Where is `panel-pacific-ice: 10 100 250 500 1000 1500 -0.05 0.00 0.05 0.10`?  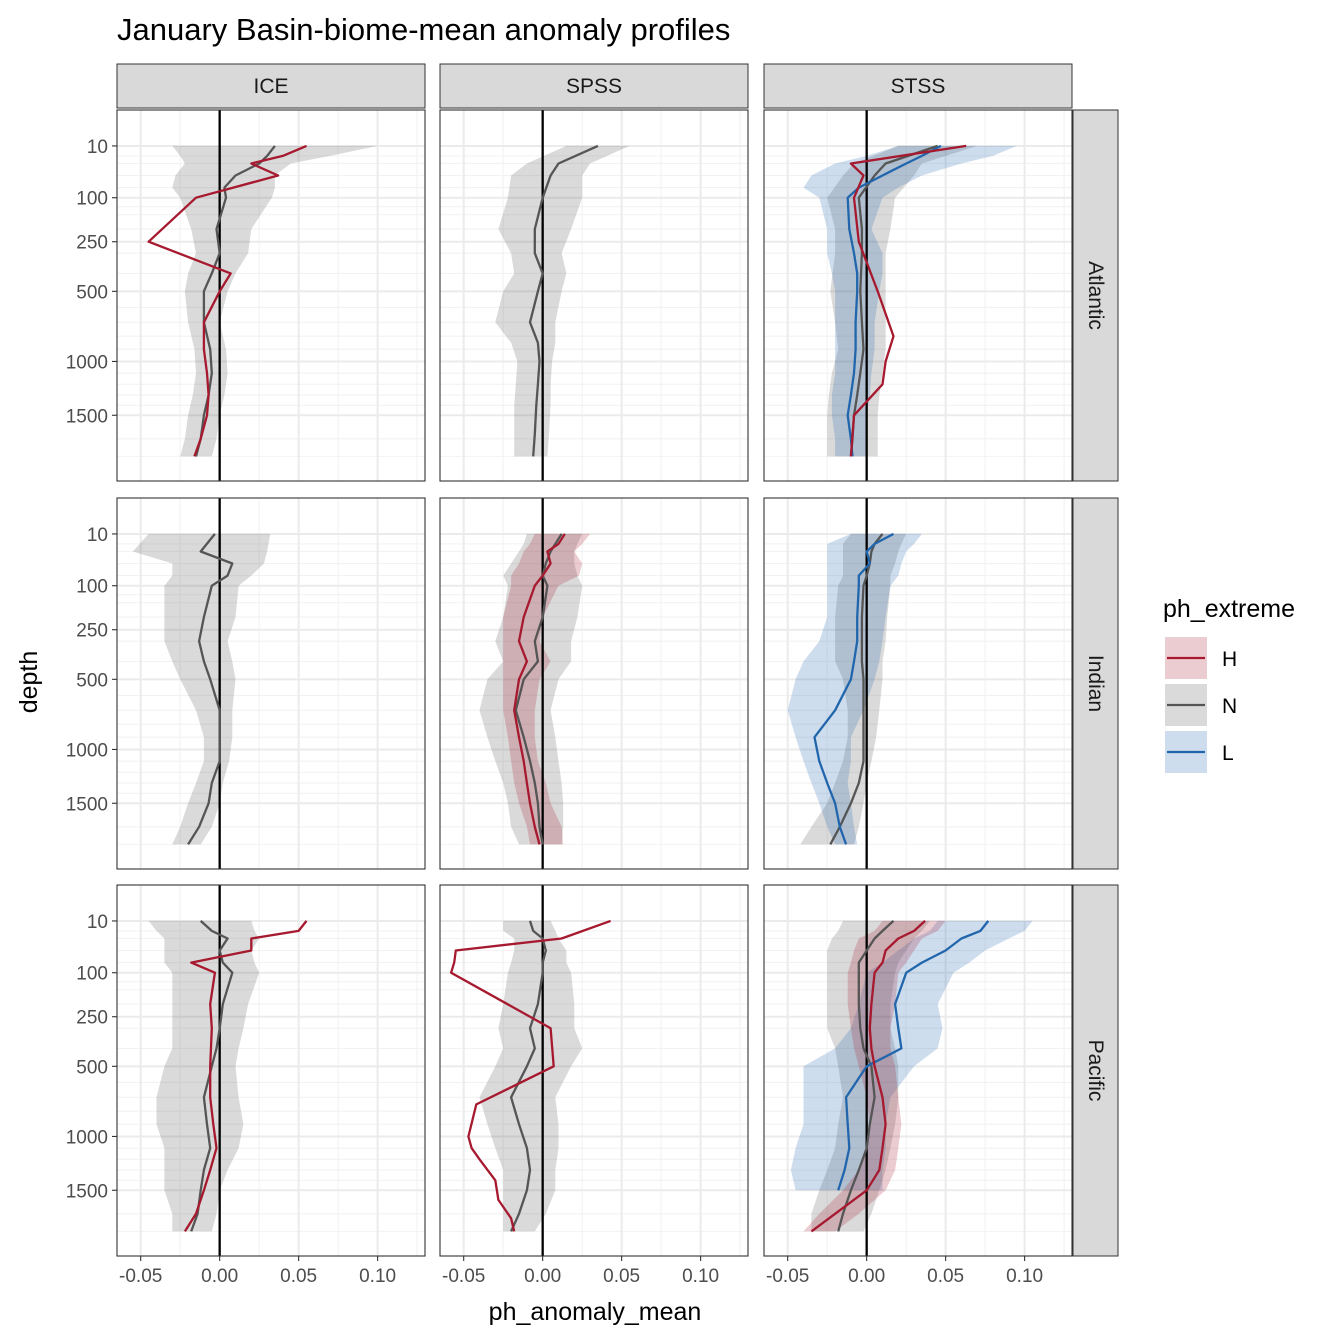
panel-pacific-ice: 10 100 250 500 1000 1500 -0.05 0.00 0.05 0.10 is located at coordinates (246, 1085).